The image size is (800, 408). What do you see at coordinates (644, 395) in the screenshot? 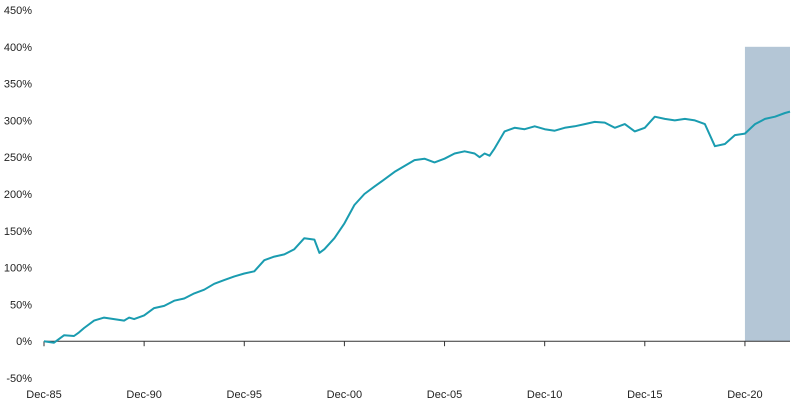
I see `x-tick-label: Dec-15` at bounding box center [644, 395].